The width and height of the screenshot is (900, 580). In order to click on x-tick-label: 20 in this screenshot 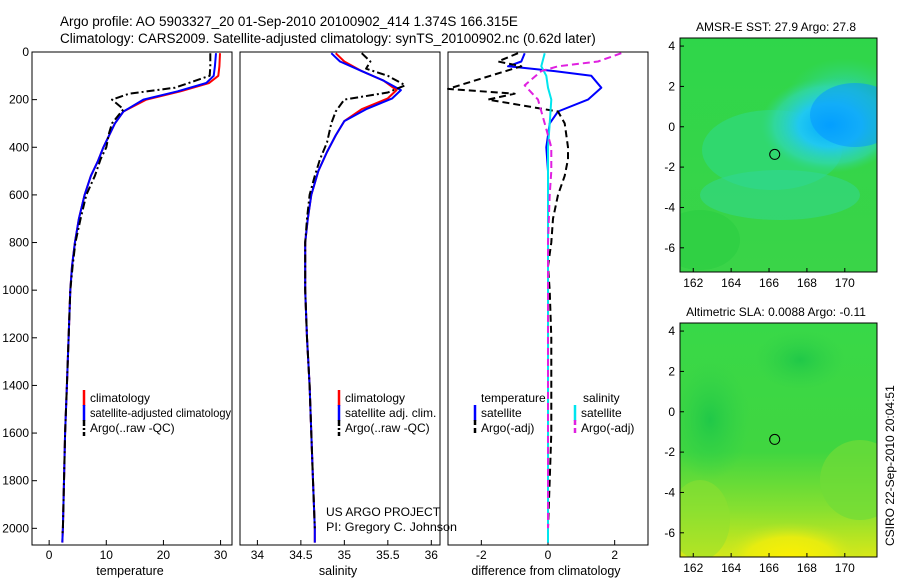, I will do `click(164, 555)`.